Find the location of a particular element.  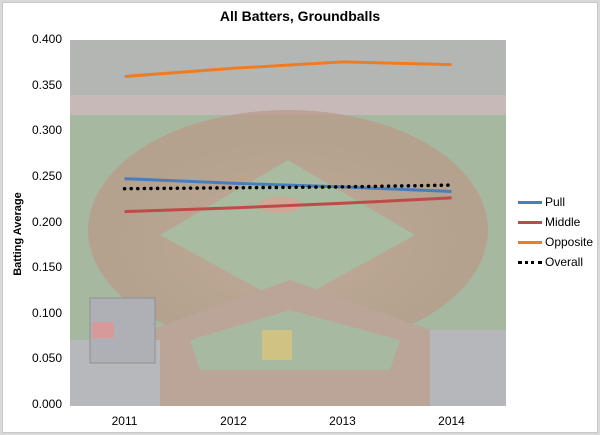

x-tick-label: 2013 is located at coordinates (342, 421).